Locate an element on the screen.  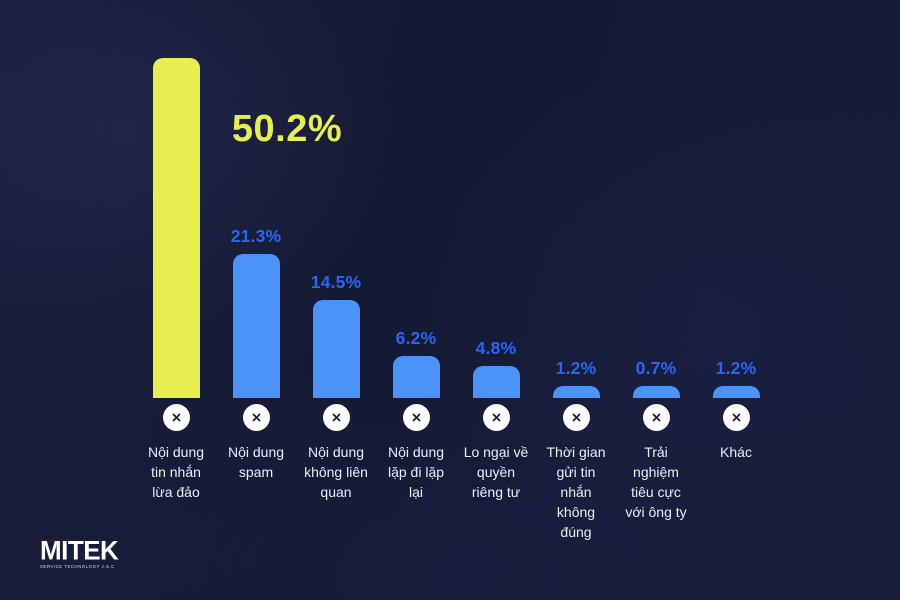
bar-category-label: Lo ngại về quyền riêng tư is located at coordinates (496, 472).